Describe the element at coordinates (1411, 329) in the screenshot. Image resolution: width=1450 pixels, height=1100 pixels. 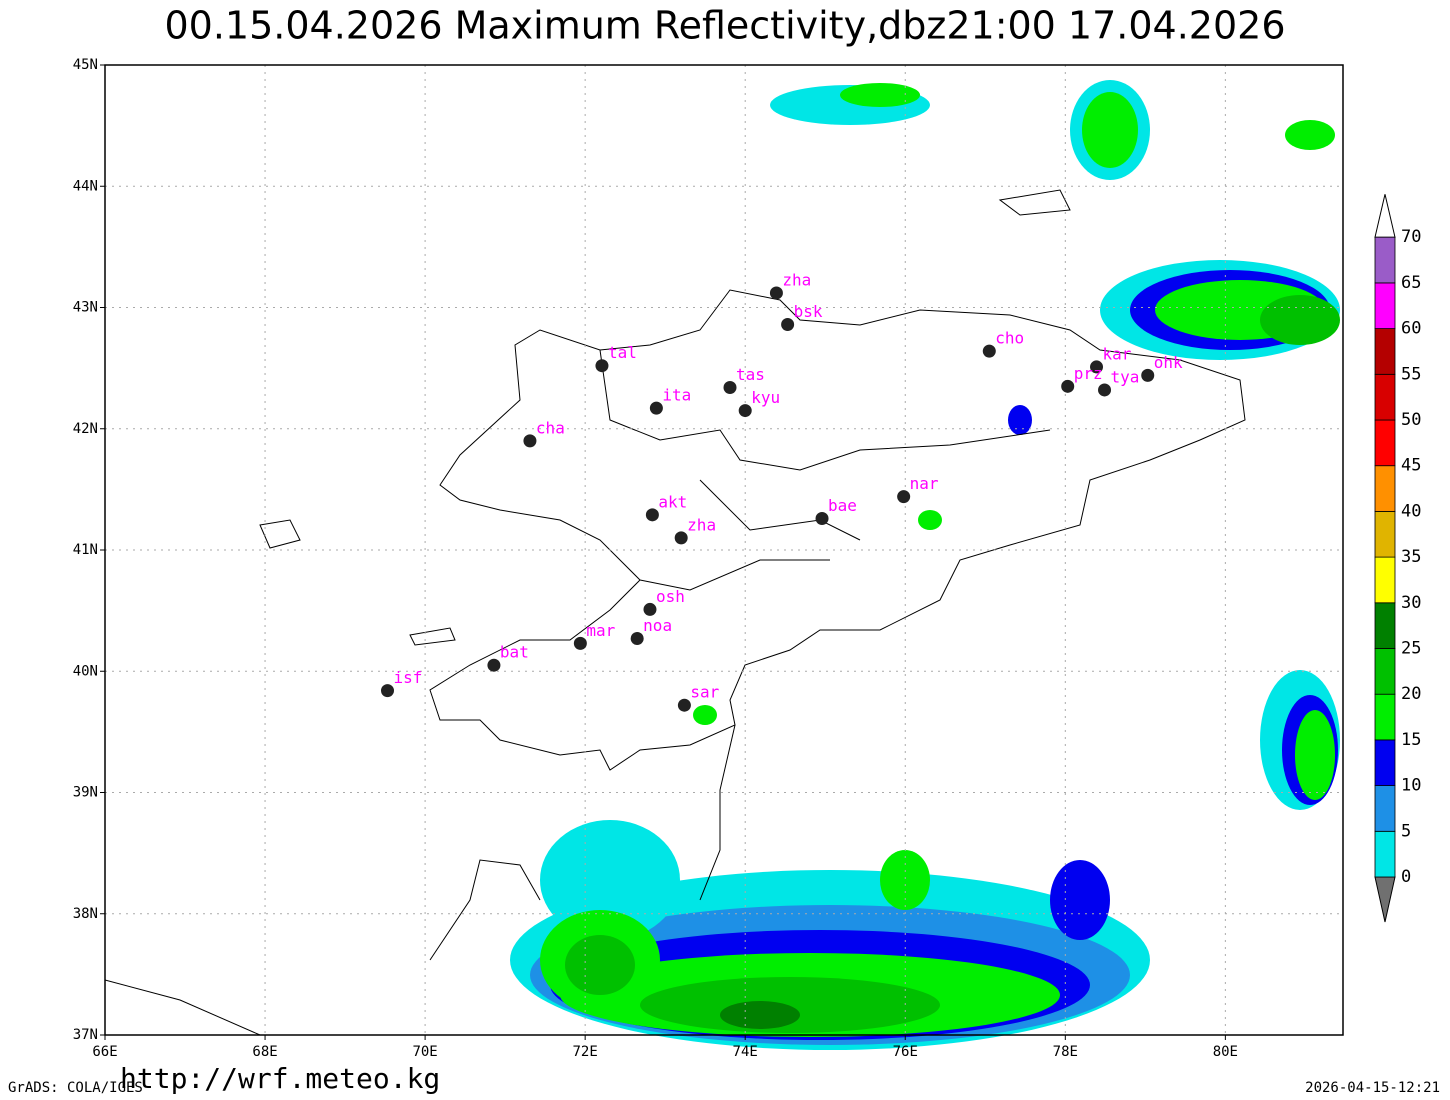
I see `colorbar-label: 60` at that location.